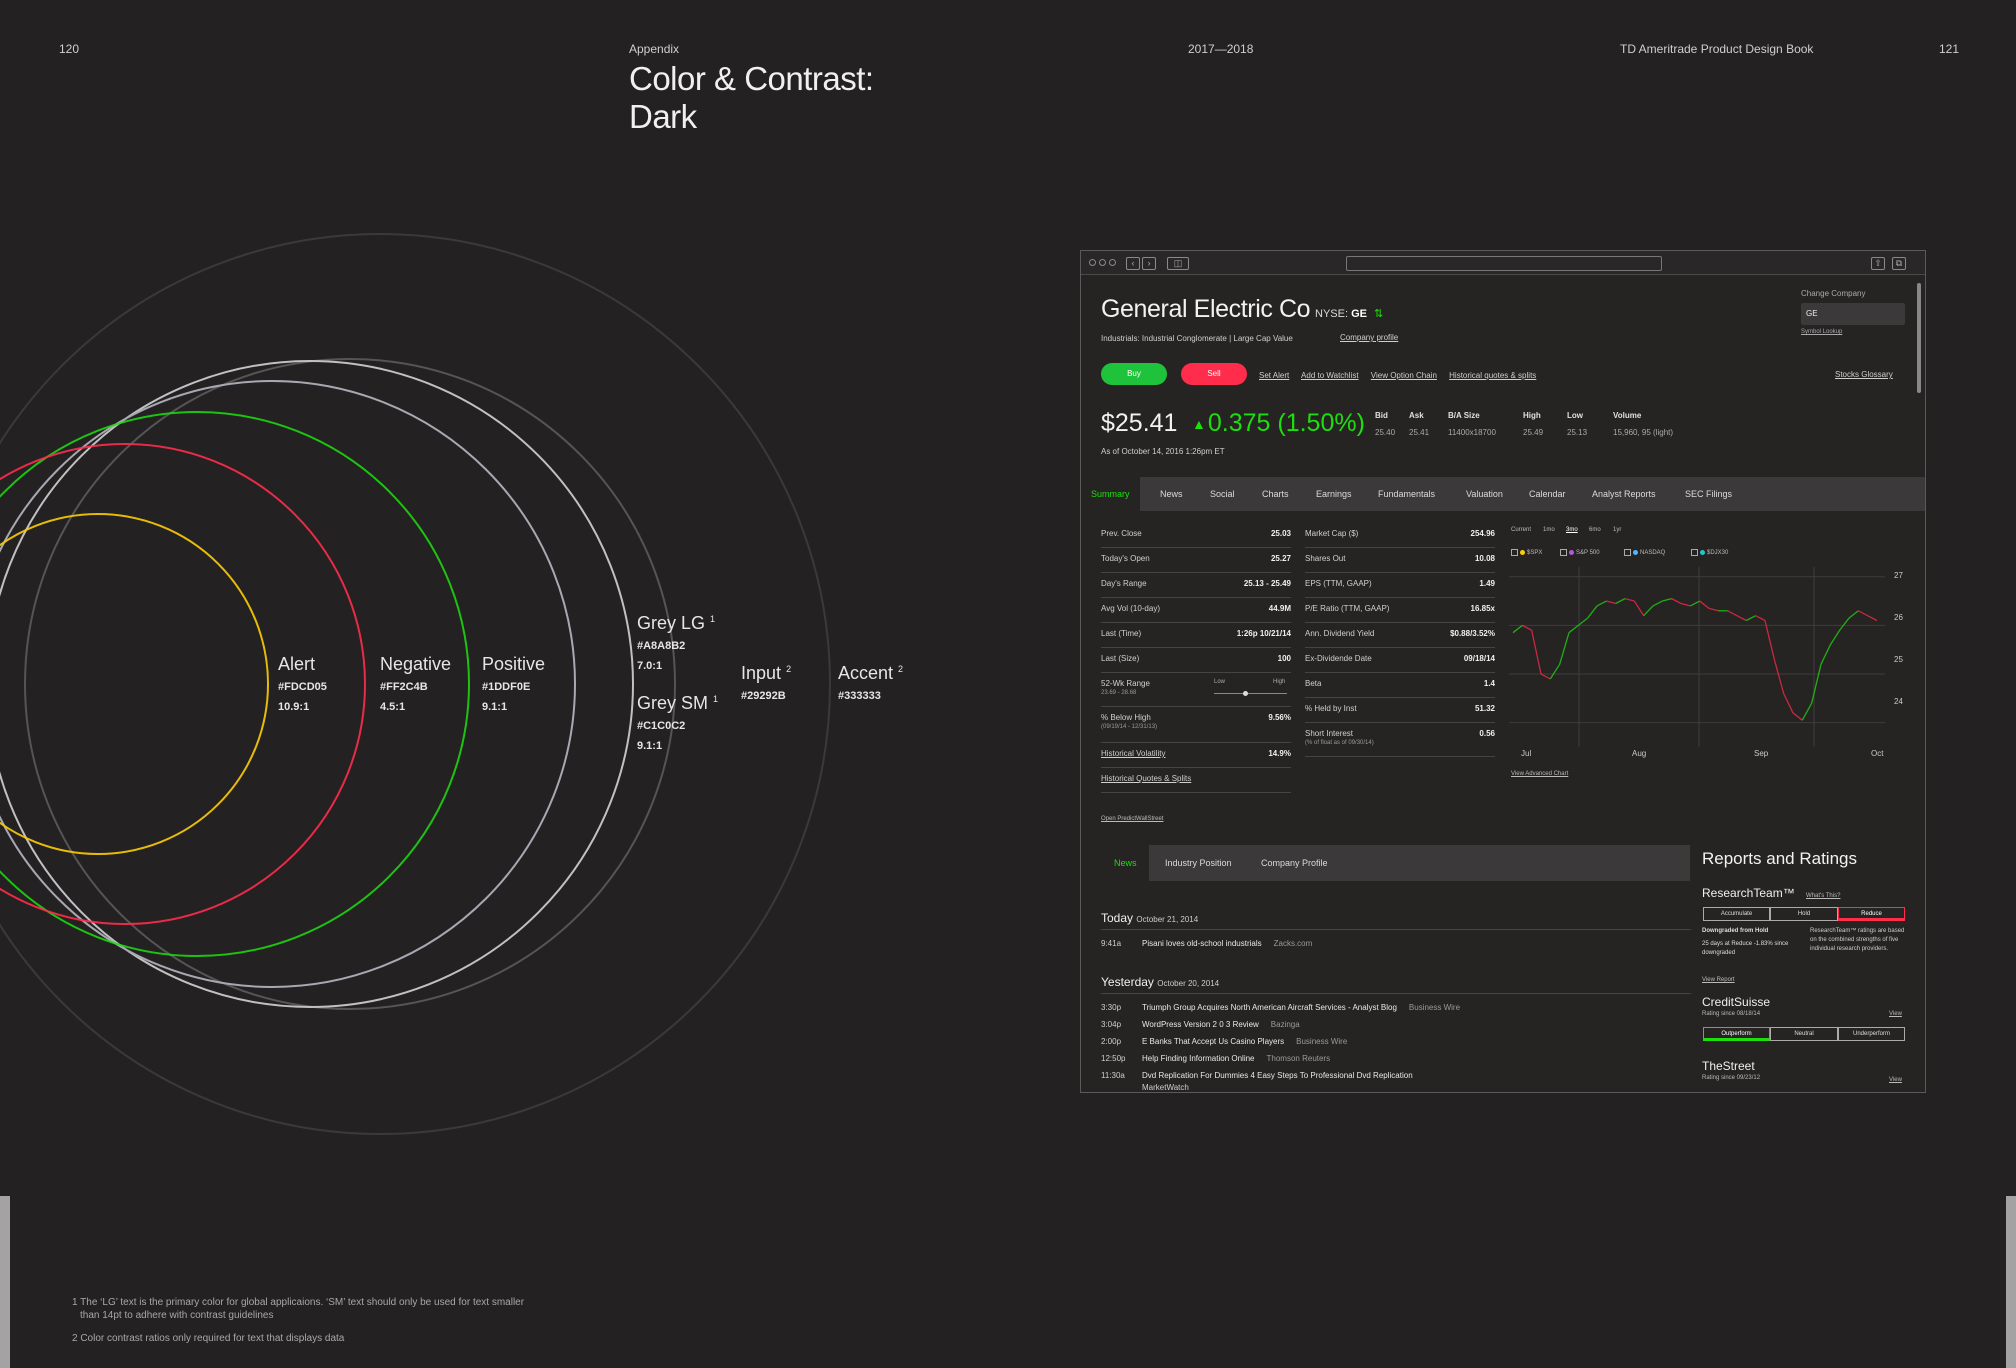  Describe the element at coordinates (1222, 494) in the screenshot. I see `tab-social: Social` at that location.